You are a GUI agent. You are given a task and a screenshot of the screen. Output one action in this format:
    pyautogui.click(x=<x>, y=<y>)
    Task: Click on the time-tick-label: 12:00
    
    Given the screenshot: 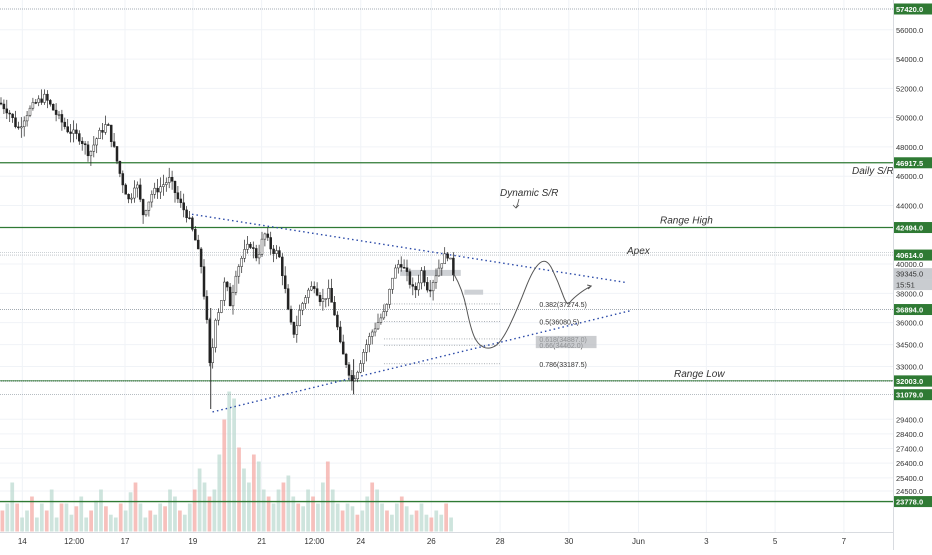 What is the action you would take?
    pyautogui.click(x=74, y=541)
    